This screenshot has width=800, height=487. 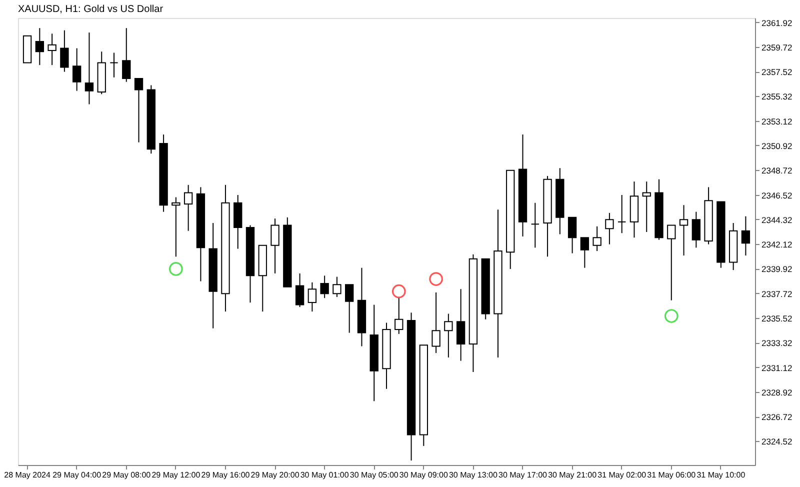 I want to click on x-tick-label: 30 May 05:00, so click(x=374, y=475).